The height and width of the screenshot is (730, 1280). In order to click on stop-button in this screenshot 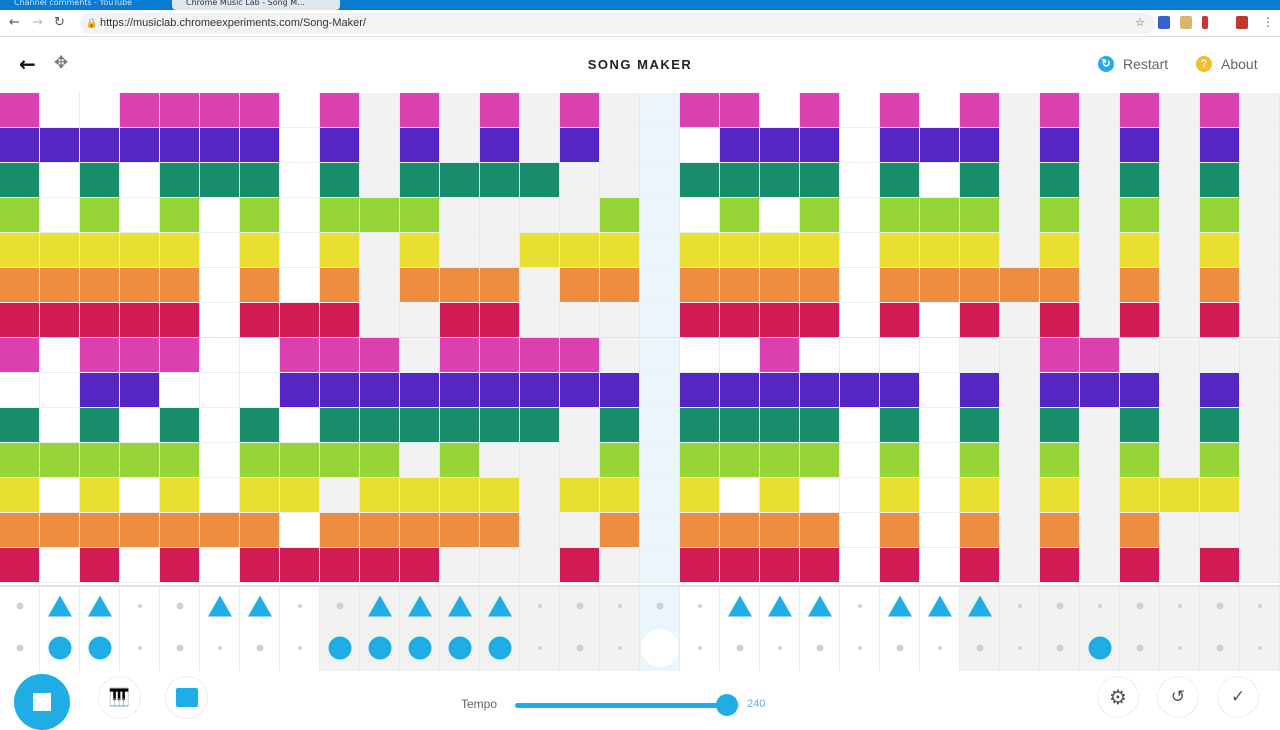, I will do `click(42, 702)`.